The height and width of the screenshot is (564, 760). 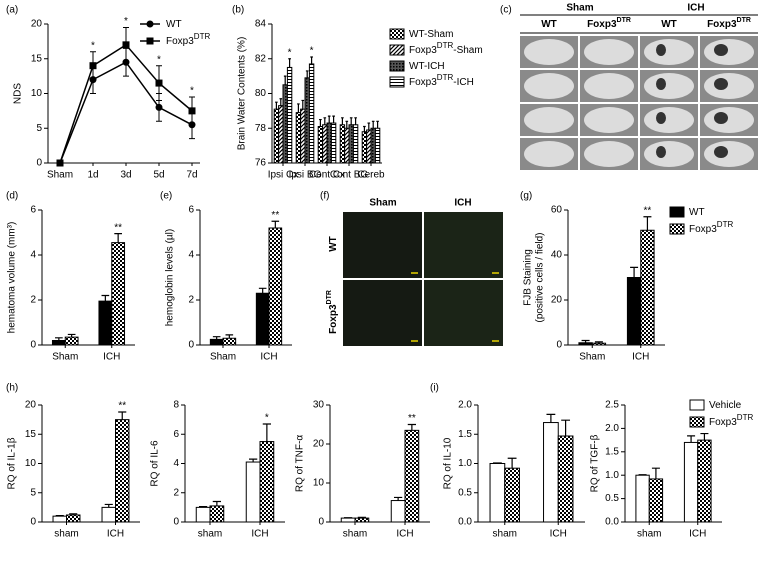 I want to click on y-tick-label: 5, so click(x=33, y=492).